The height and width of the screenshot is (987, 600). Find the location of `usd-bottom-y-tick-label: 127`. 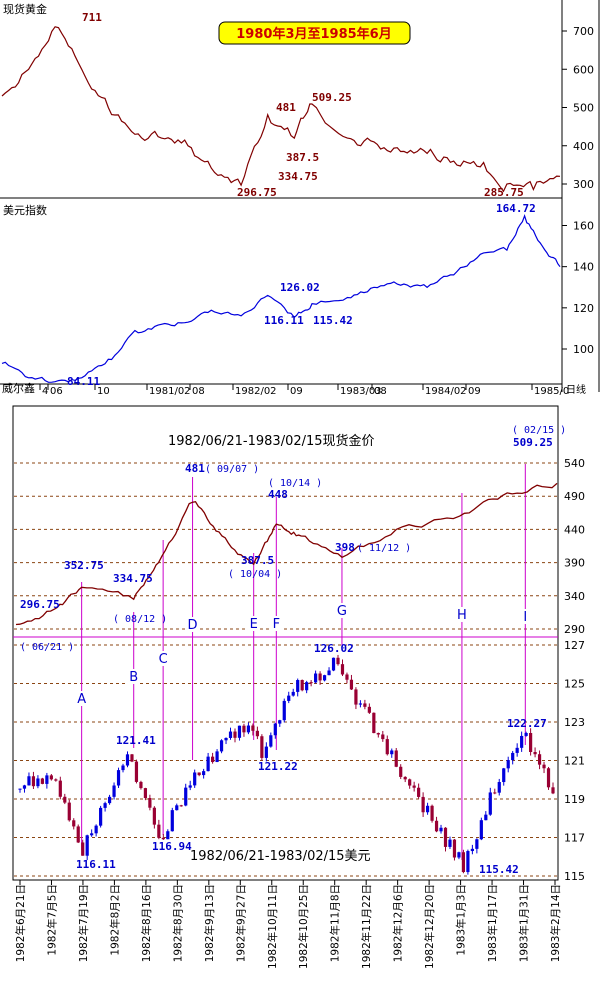

usd-bottom-y-tick-label: 127 is located at coordinates (574, 645).